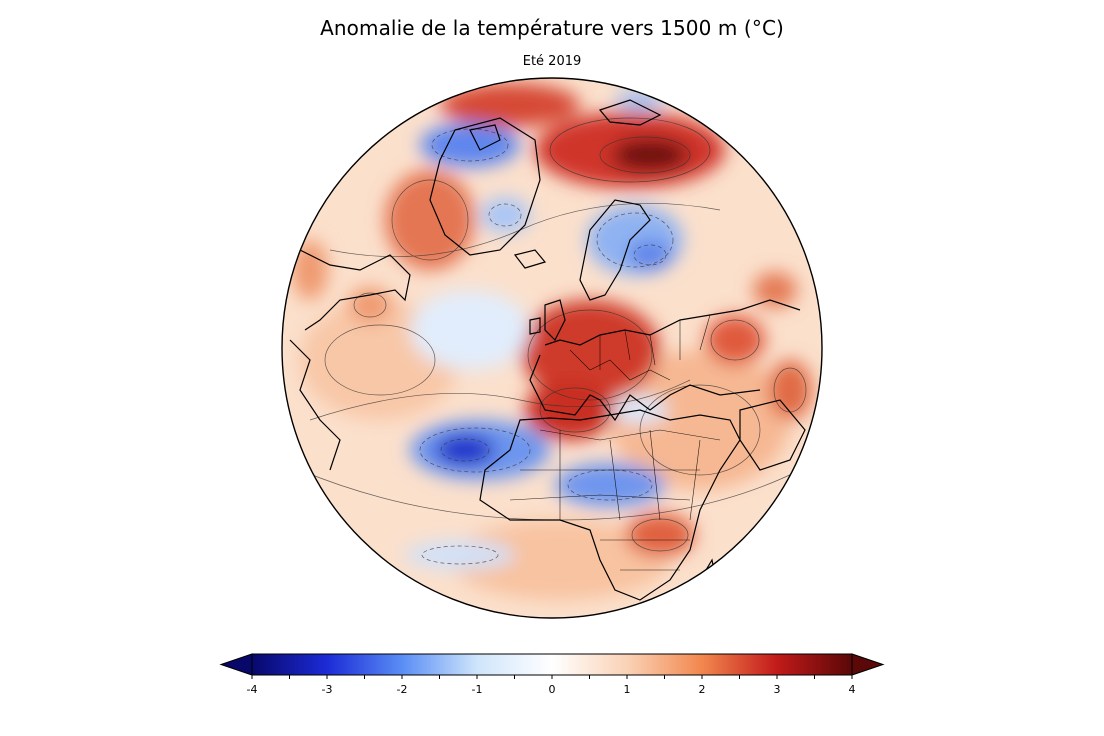  What do you see at coordinates (868, 664) in the screenshot?
I see `colorbar-extend-max` at bounding box center [868, 664].